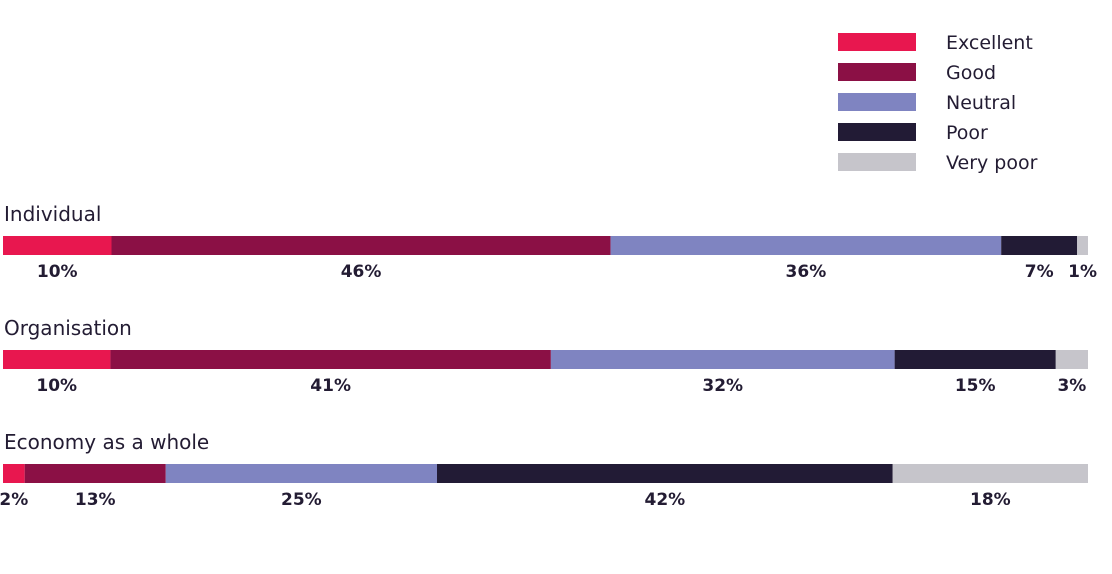 Image resolution: width=1112 pixels, height=574 pixels. Describe the element at coordinates (56, 386) in the screenshot. I see `value-label-2-1: 10%` at that location.